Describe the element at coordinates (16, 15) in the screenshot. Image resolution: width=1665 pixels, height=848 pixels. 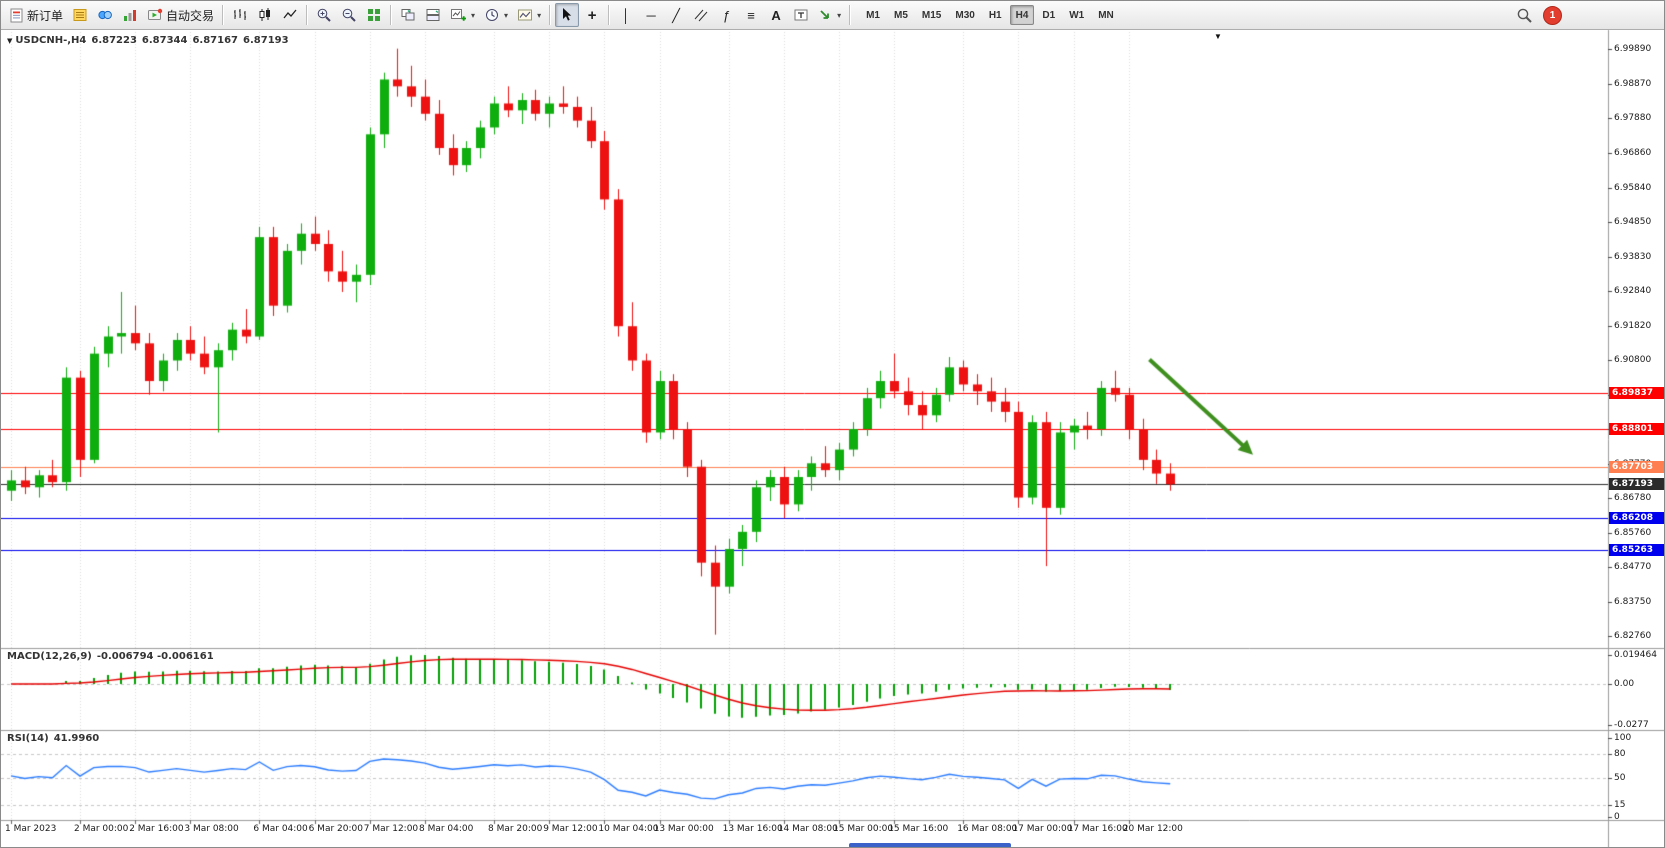
I see `new-order-icon` at that location.